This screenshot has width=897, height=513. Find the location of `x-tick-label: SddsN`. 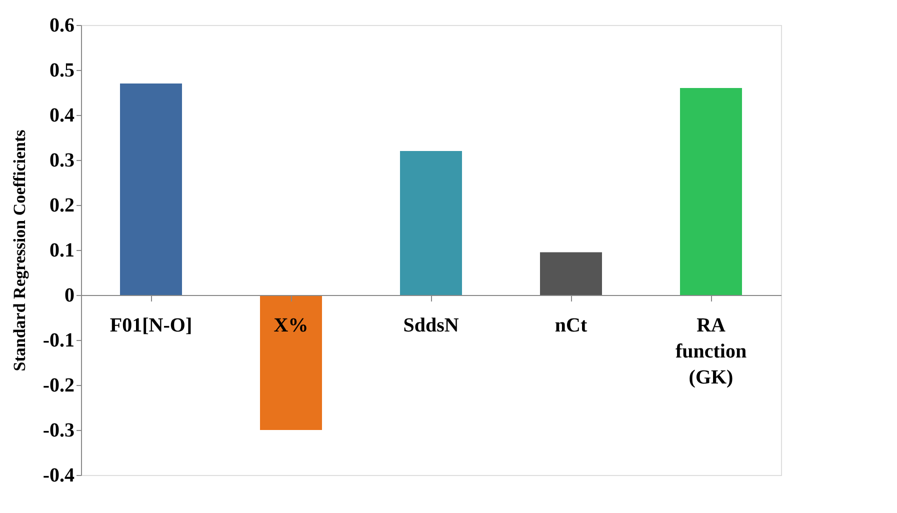

x-tick-label: SddsN is located at coordinates (431, 325).